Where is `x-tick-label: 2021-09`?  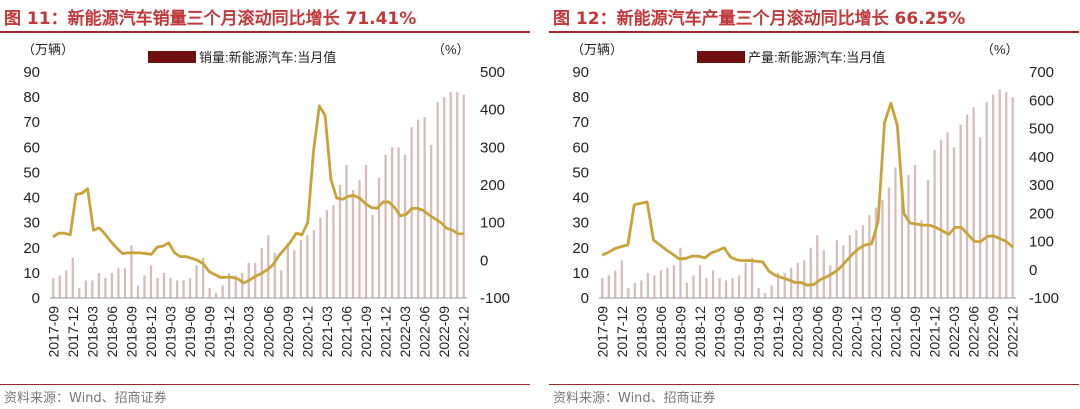 x-tick-label: 2021-09 is located at coordinates (366, 332).